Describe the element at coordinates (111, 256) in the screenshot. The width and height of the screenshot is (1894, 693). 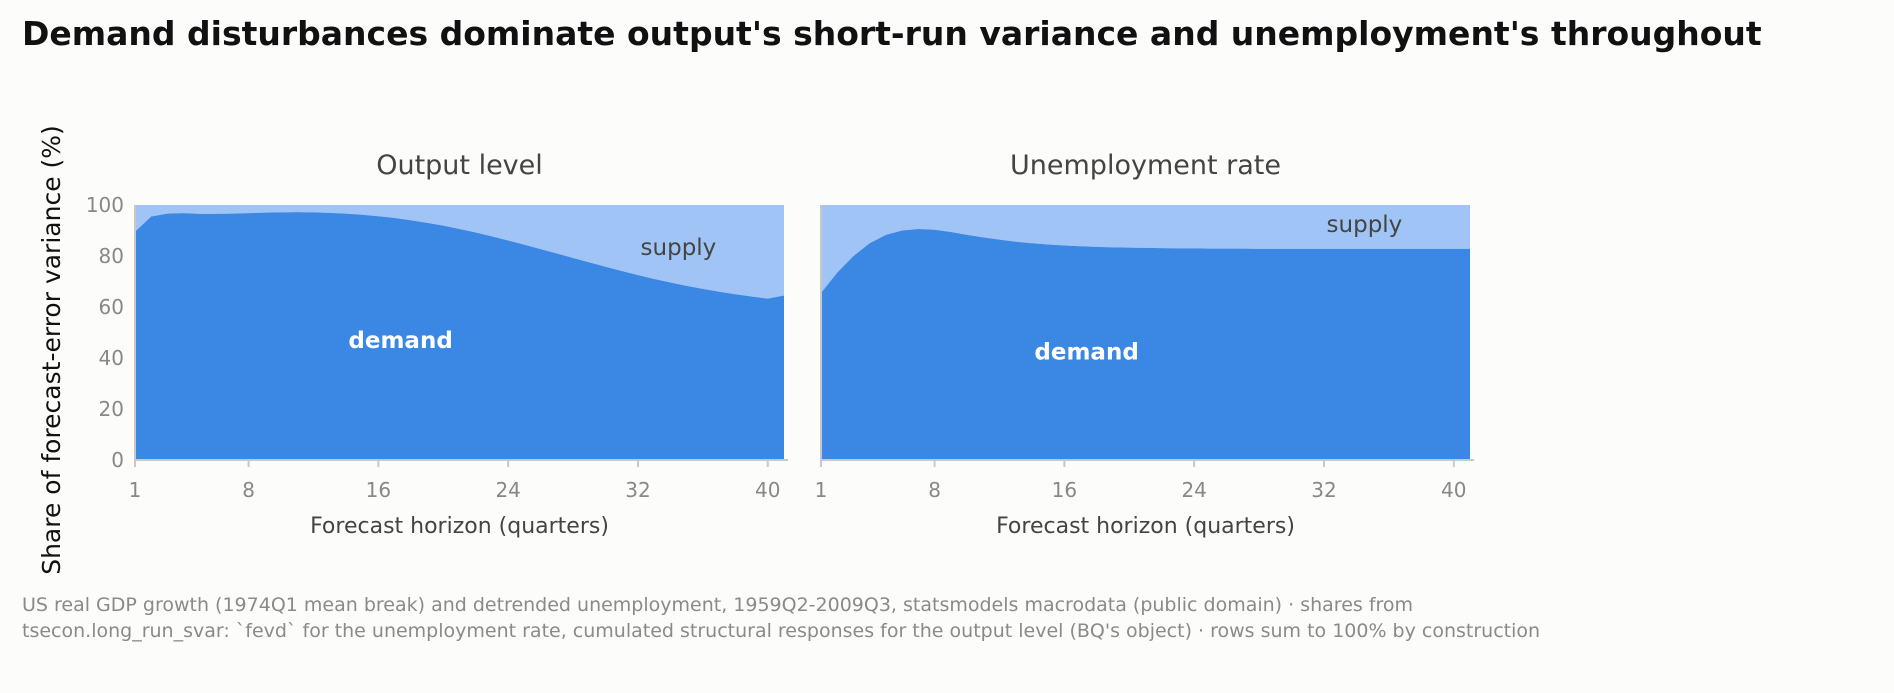
I see `y-tick-label: 80` at that location.